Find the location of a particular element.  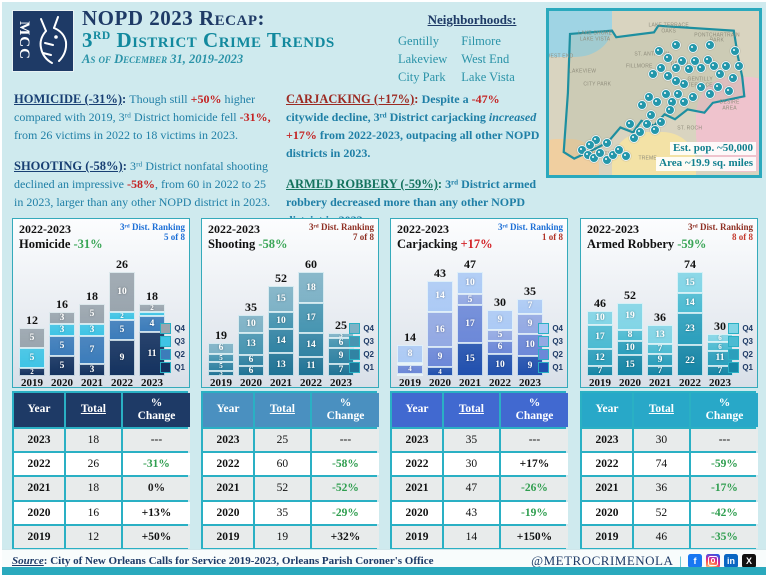

linkedin-icon: in is located at coordinates (731, 560).